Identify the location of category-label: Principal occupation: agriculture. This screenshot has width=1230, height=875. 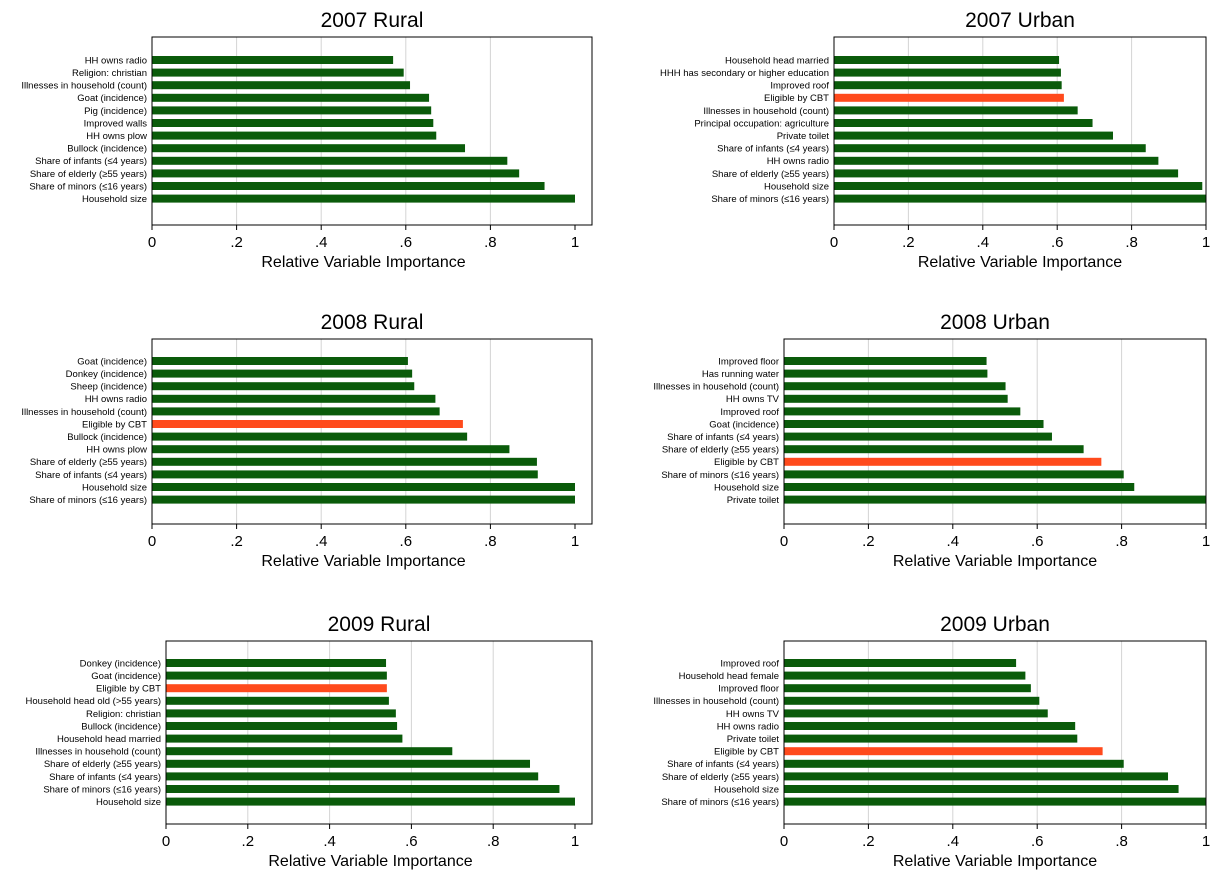
(761, 123).